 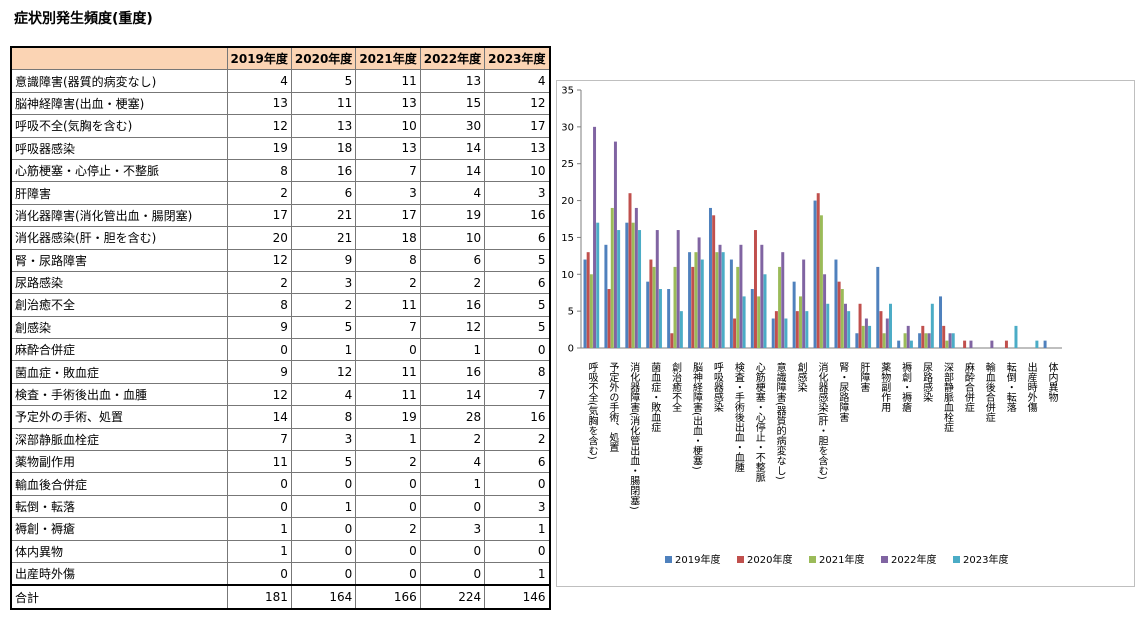 What do you see at coordinates (388, 81) in the screenshot?
I see `table-cell: 11` at bounding box center [388, 81].